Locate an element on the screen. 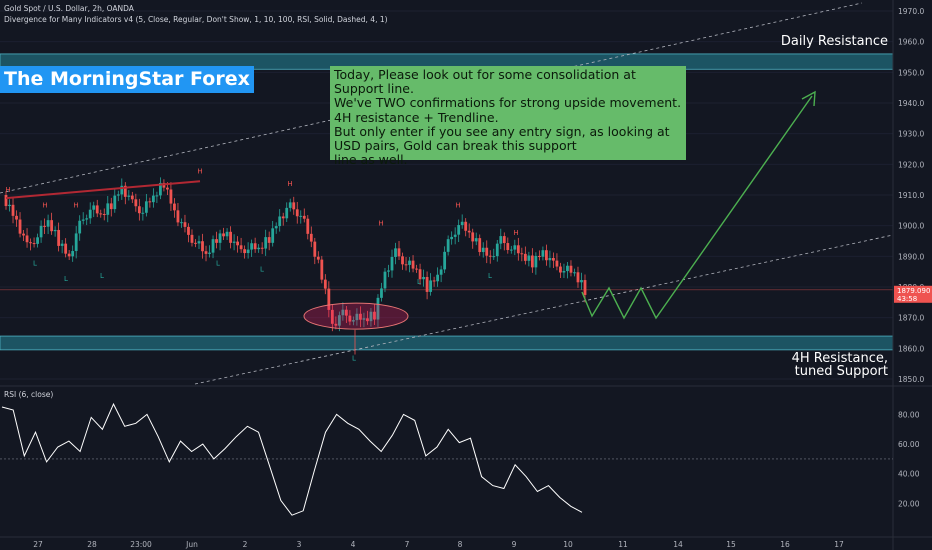 This screenshot has height=550, width=932. current-price-value: 1879.090 is located at coordinates (913, 291).